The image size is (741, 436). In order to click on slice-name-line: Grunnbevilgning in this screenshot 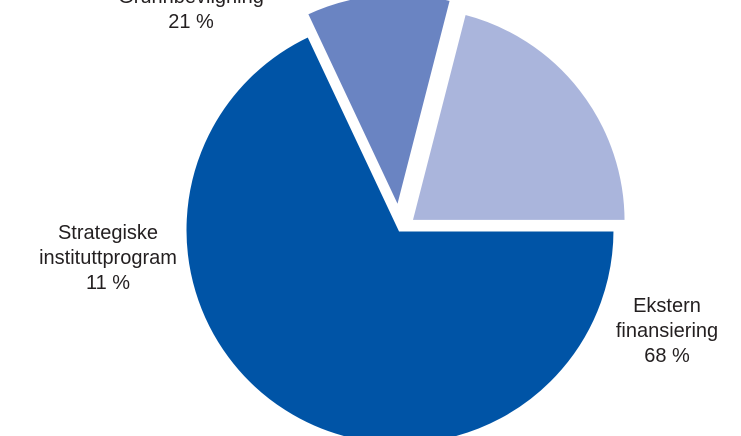, I will do `click(191, 4)`.